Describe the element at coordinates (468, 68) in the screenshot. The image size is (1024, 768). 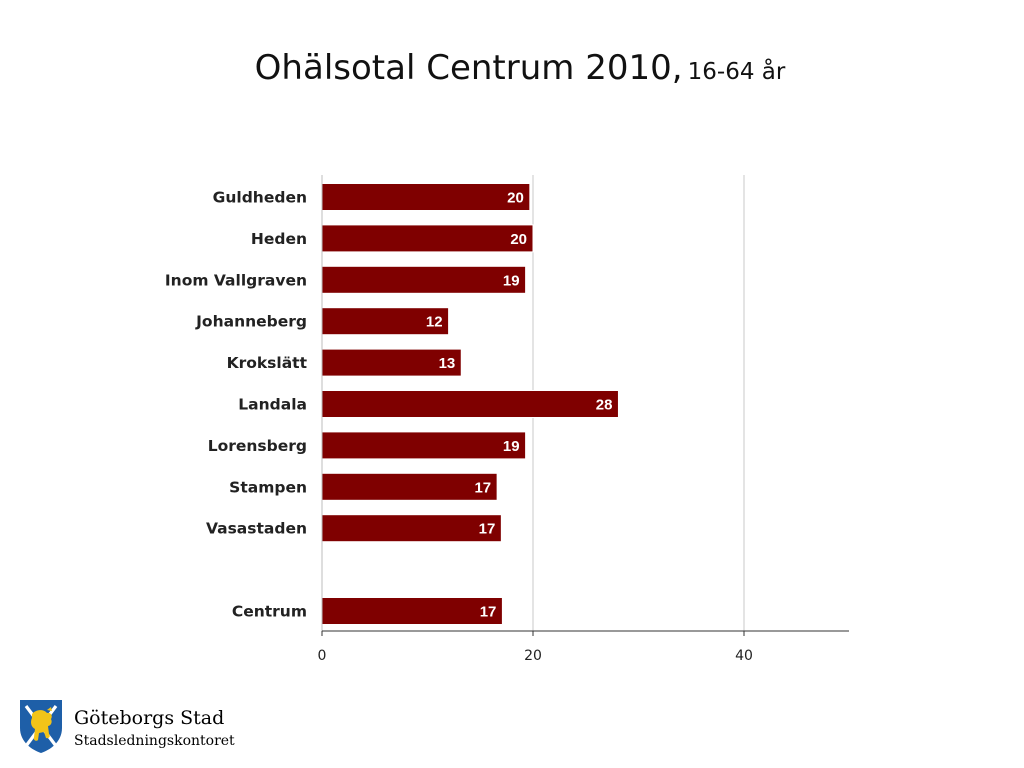
I see `title-main: Ohälsotal Centrum 2010,` at that location.